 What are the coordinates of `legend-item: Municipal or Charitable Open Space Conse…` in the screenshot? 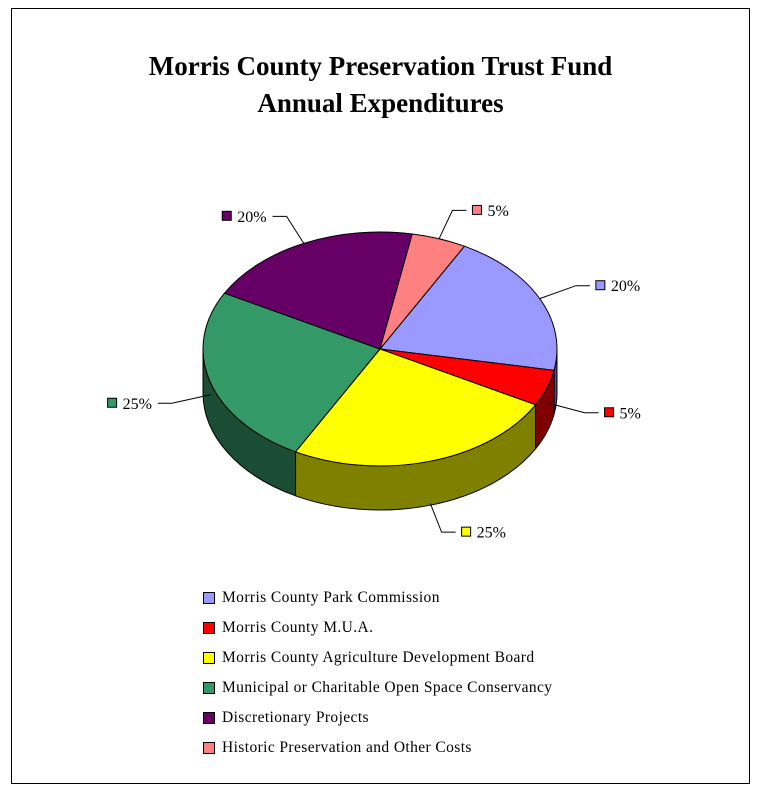 It's located at (377, 688).